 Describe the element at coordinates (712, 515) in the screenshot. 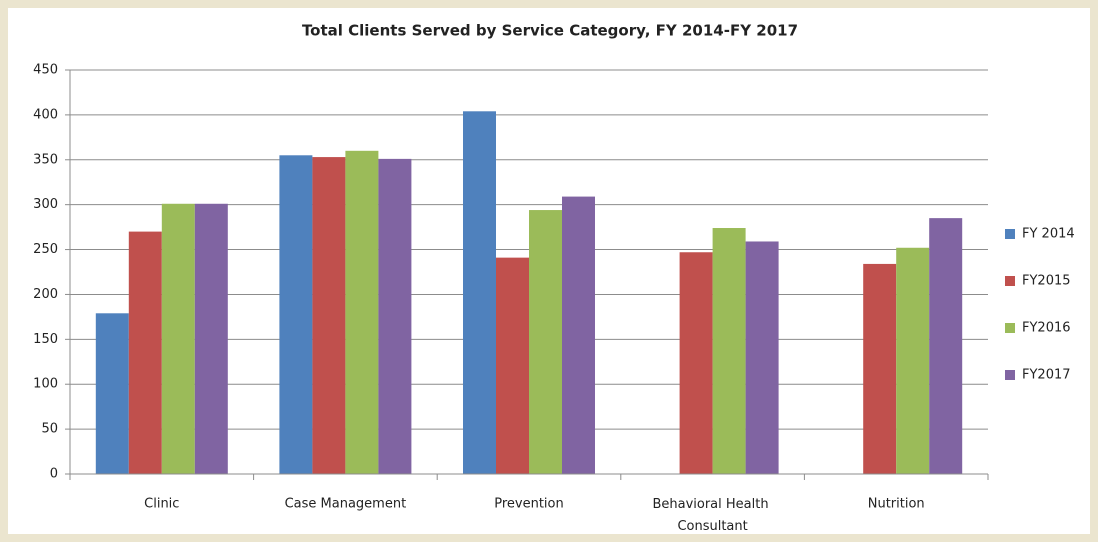

I see `x-tick-label: Behavioral Health Consultant` at that location.